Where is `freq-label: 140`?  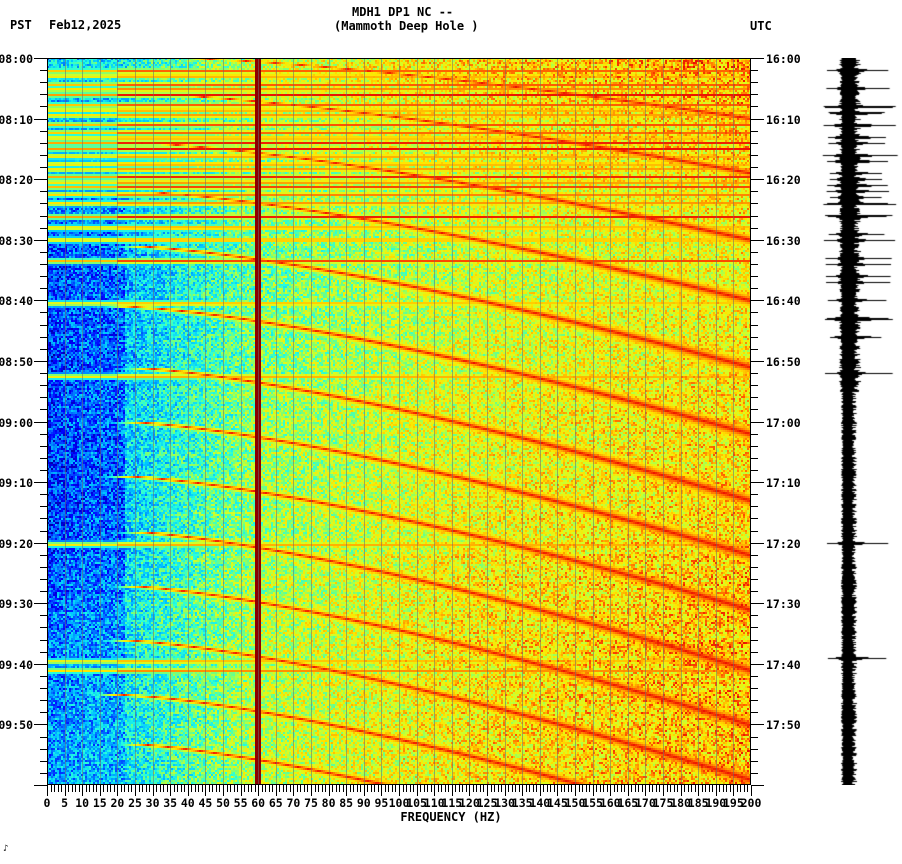 freq-label: 140 is located at coordinates (540, 803).